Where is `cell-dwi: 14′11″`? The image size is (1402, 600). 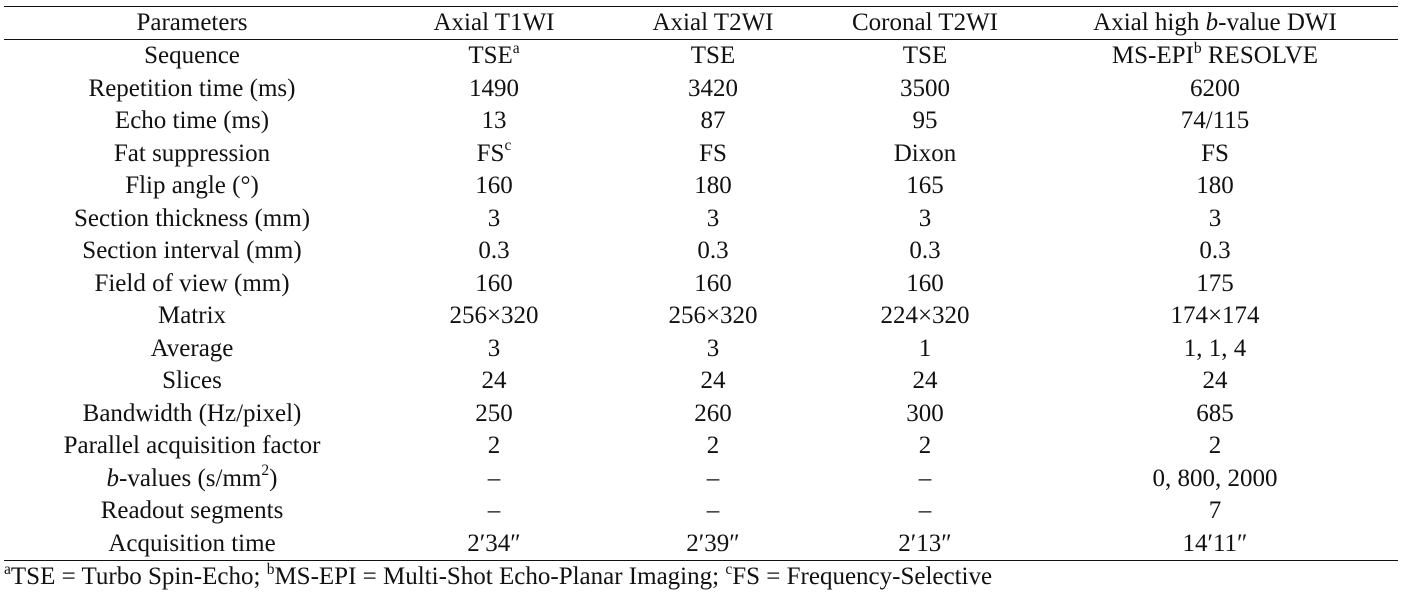
cell-dwi: 14′11″ is located at coordinates (1215, 543).